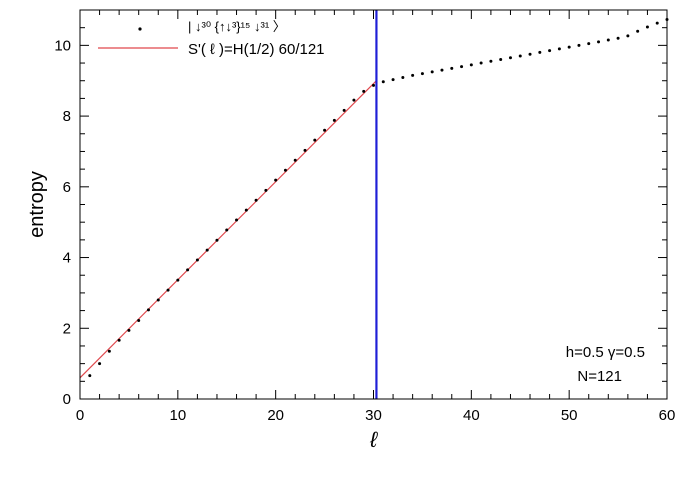 The width and height of the screenshot is (680, 480). Describe the element at coordinates (275, 415) in the screenshot. I see `x-tick-label: 20` at that location.